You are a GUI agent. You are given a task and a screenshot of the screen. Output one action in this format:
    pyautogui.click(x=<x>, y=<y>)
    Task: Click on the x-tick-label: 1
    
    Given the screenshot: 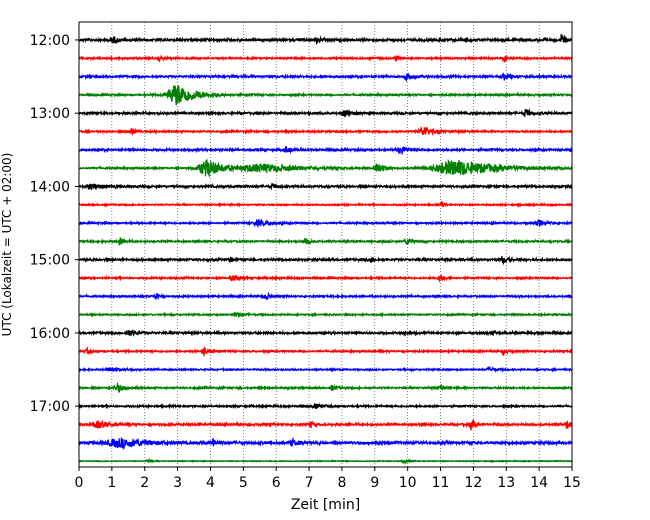 What is the action you would take?
    pyautogui.click(x=111, y=483)
    